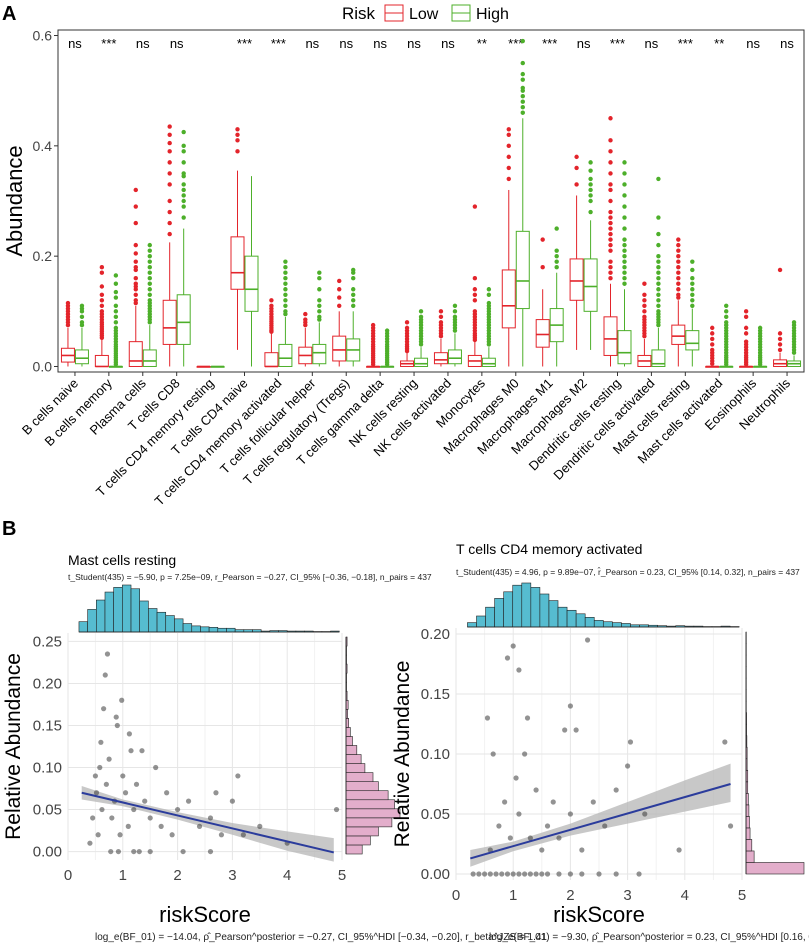 Image resolution: width=809 pixels, height=946 pixels. Describe the element at coordinates (47, 852) in the screenshot. I see `y-tick-label: 0.00` at that location.